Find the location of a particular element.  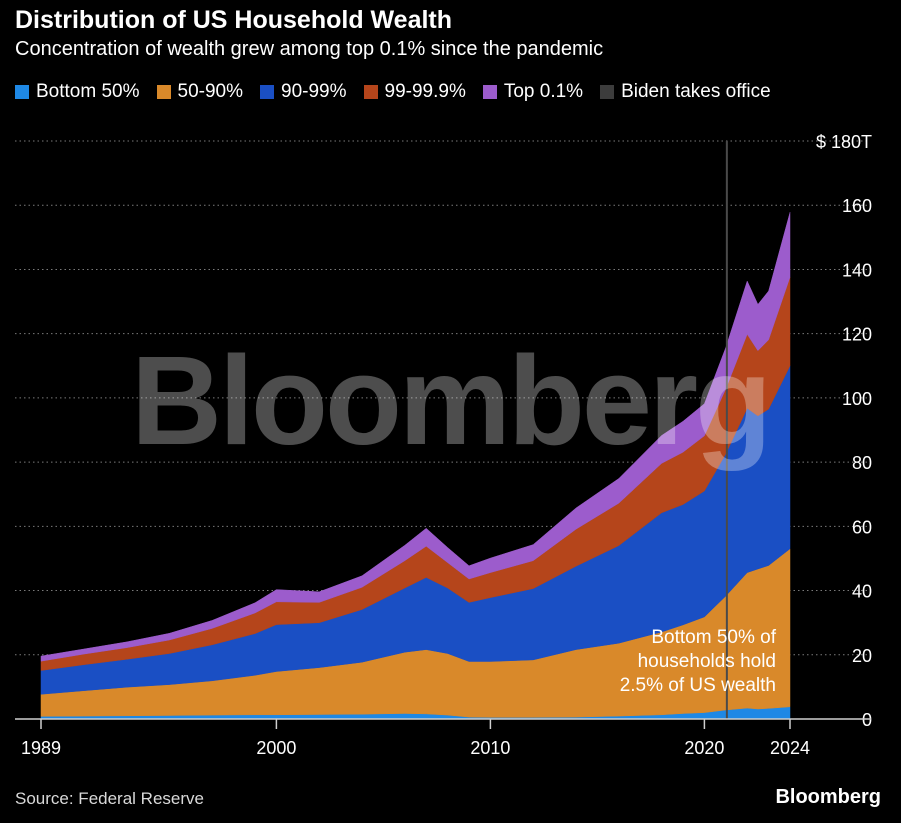

legend-item-bottom-50: Bottom 50% is located at coordinates (77, 92).